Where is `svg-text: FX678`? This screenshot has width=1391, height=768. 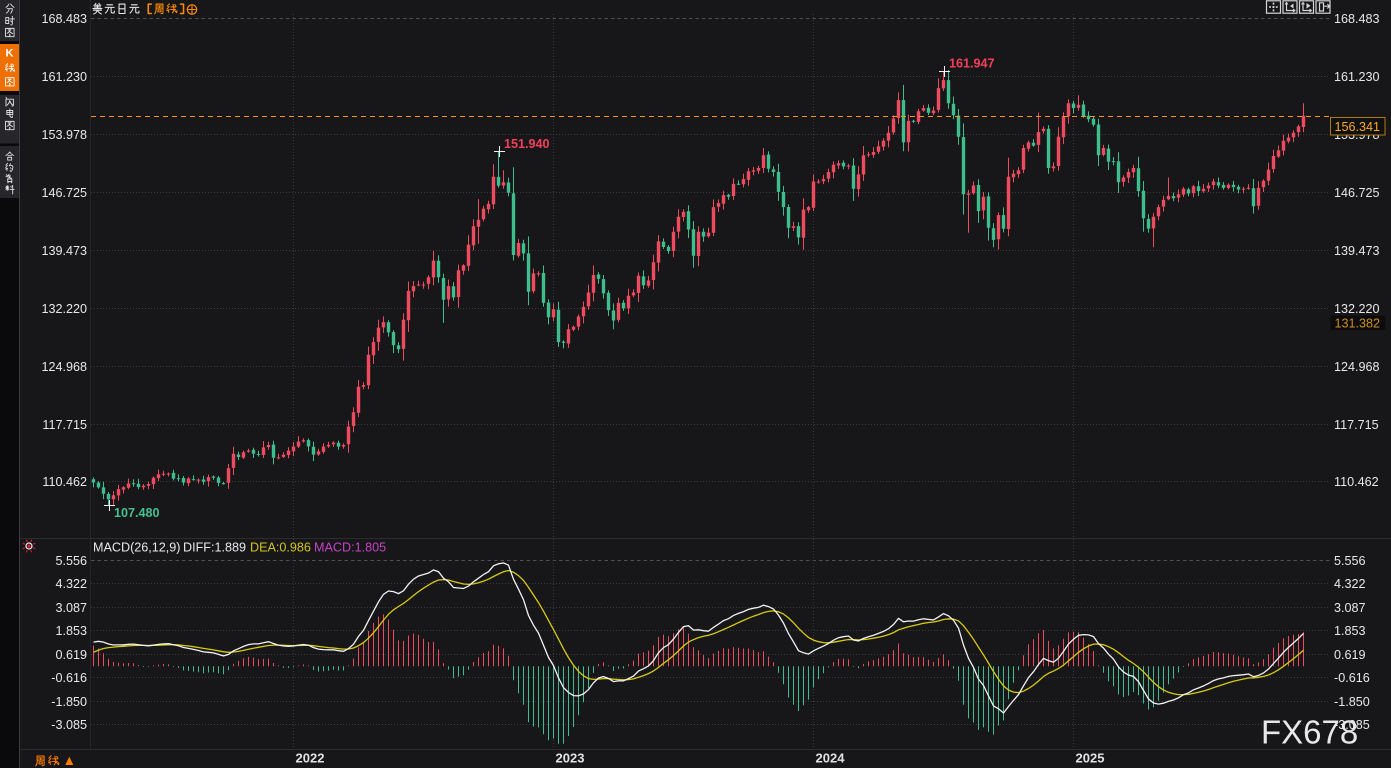
svg-text: FX678 is located at coordinates (1309, 732).